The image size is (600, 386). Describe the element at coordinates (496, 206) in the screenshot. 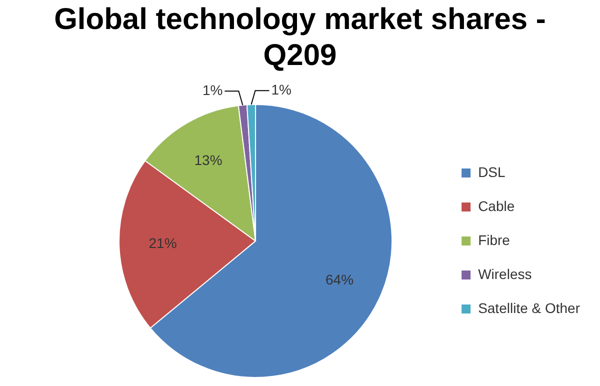

I see `legend-label: Cable` at that location.